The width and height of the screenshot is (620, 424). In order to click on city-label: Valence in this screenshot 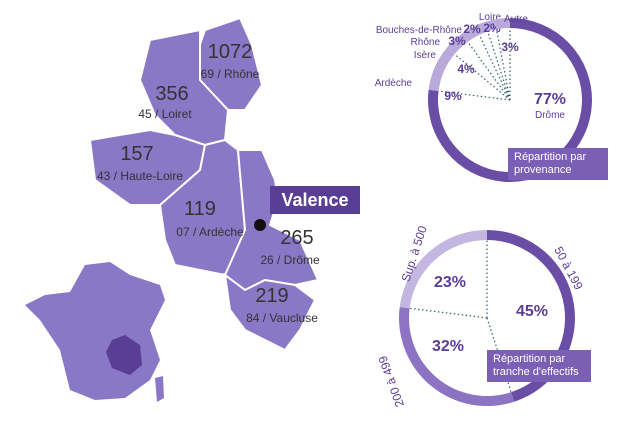, I will do `click(314, 200)`.